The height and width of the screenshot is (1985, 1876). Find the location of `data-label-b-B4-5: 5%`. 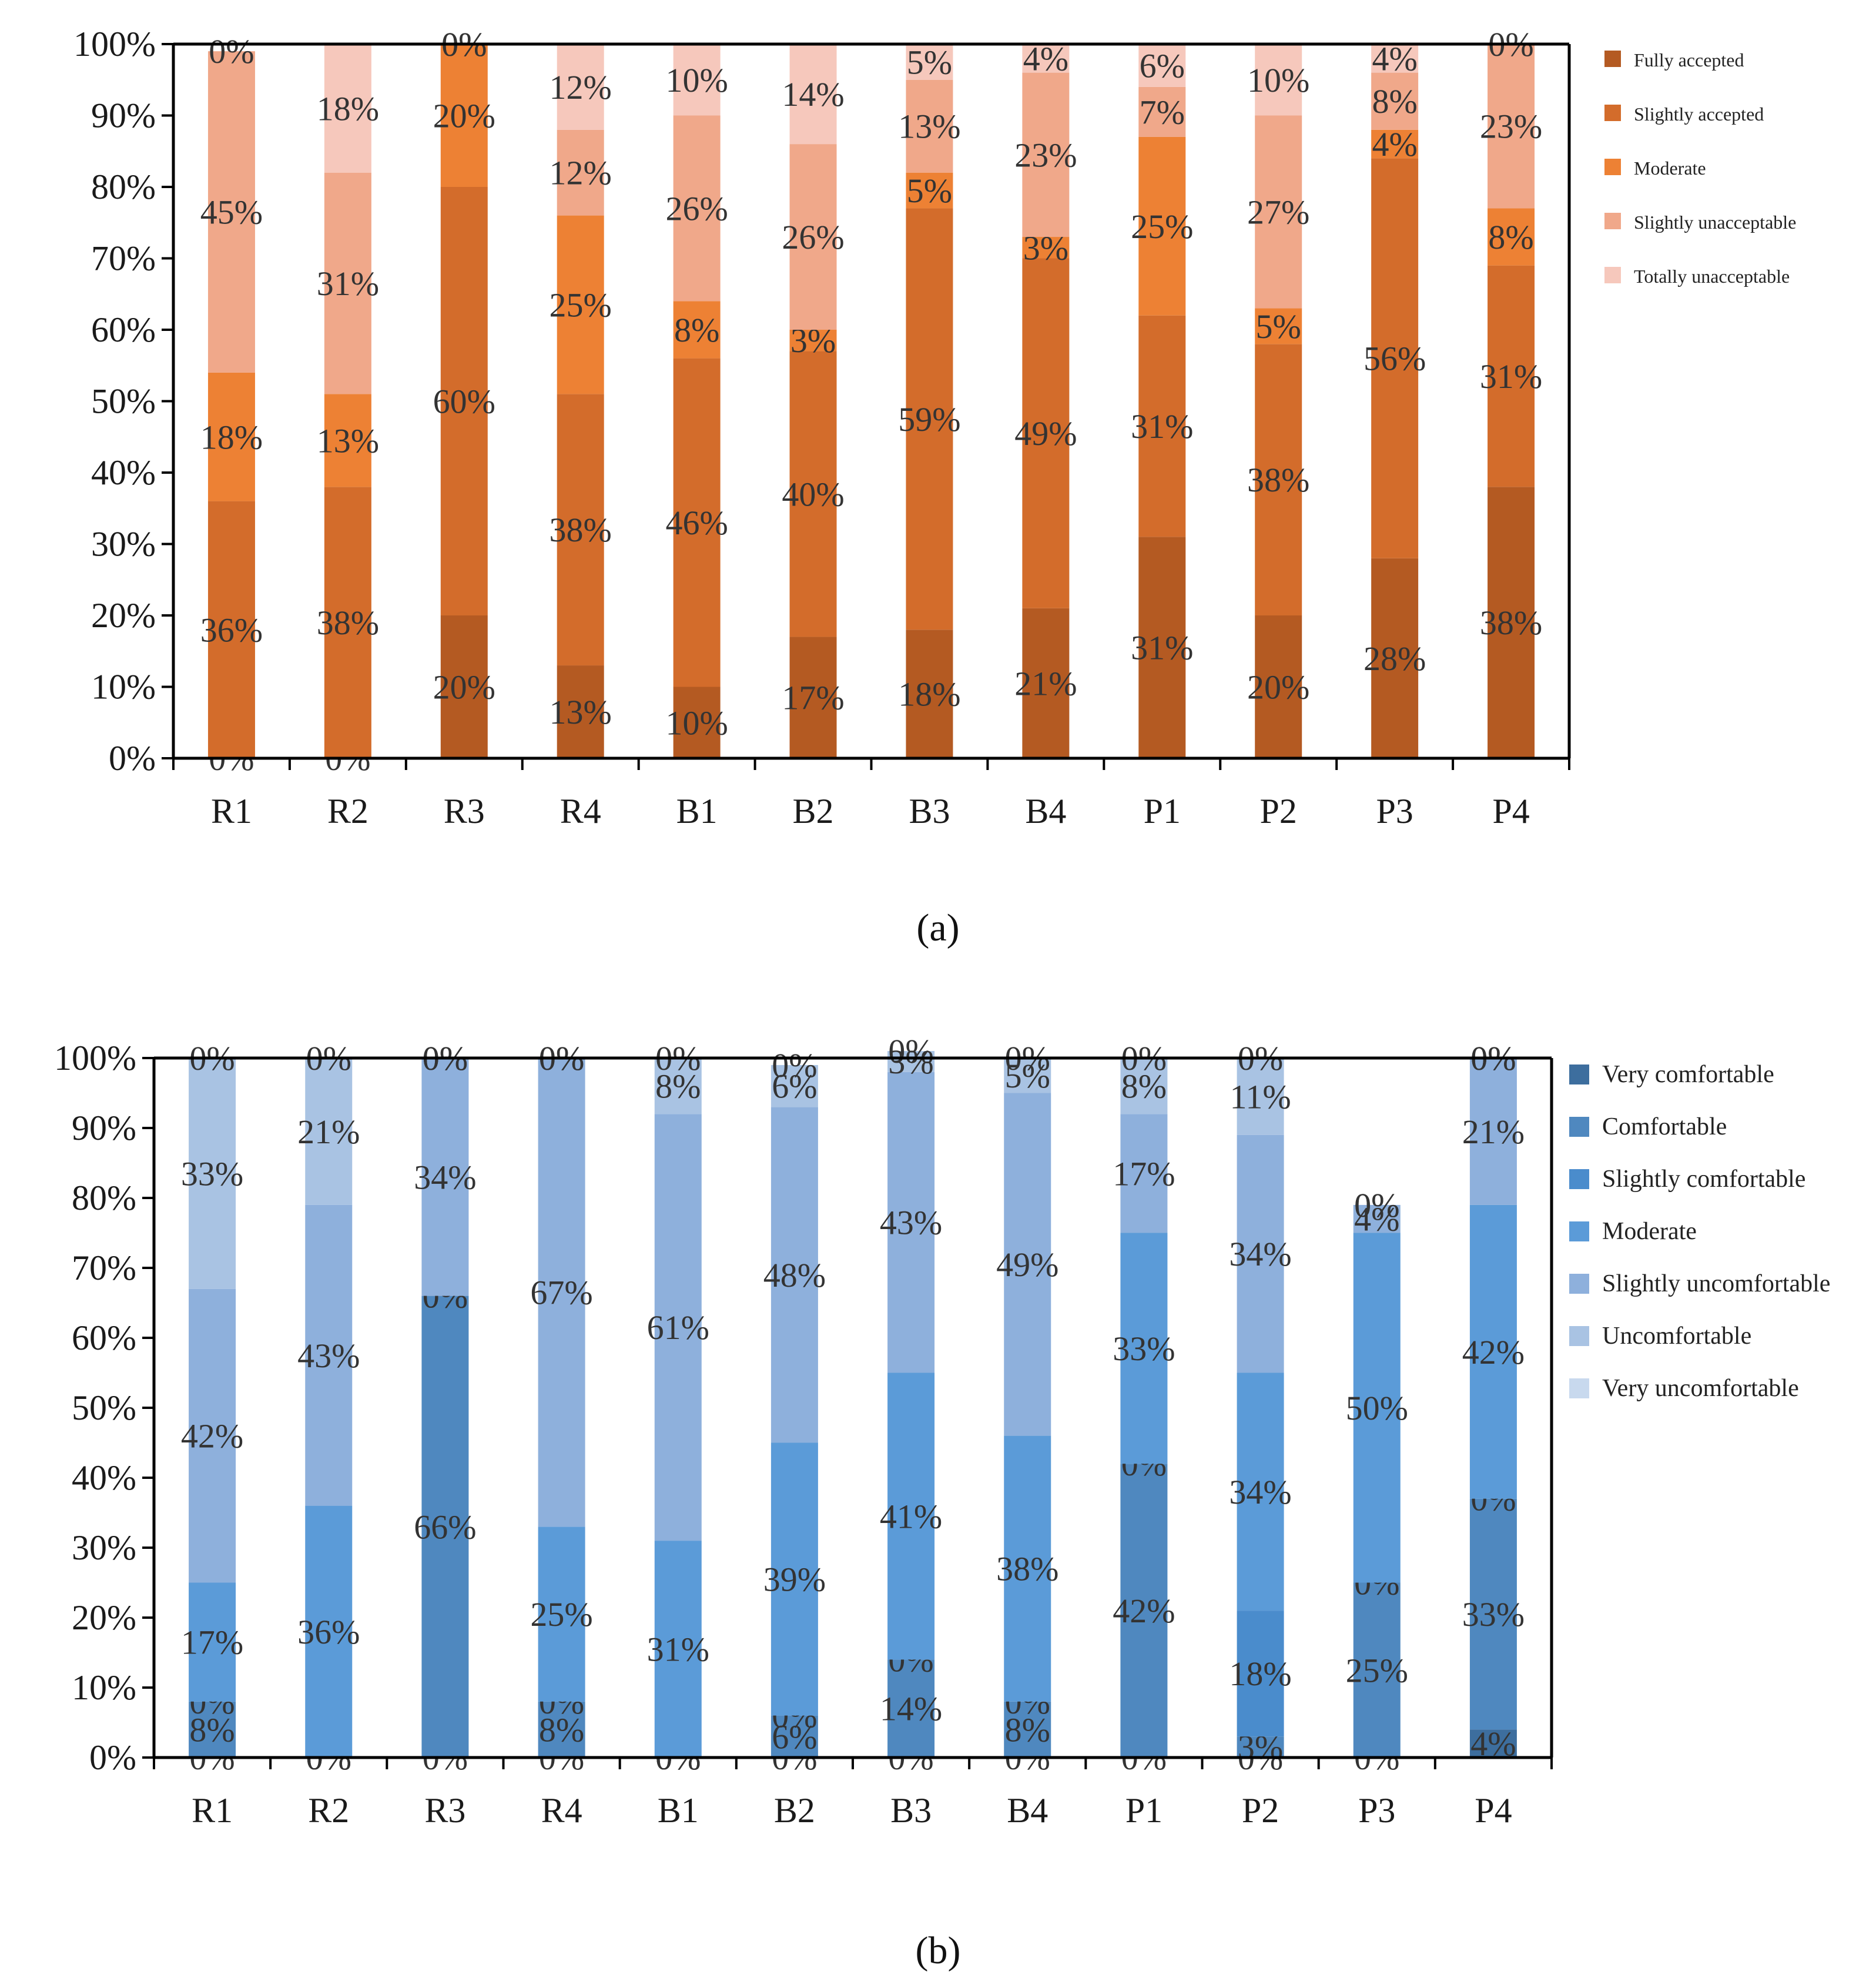

data-label-b-B4-5: 5% is located at coordinates (1028, 1076).